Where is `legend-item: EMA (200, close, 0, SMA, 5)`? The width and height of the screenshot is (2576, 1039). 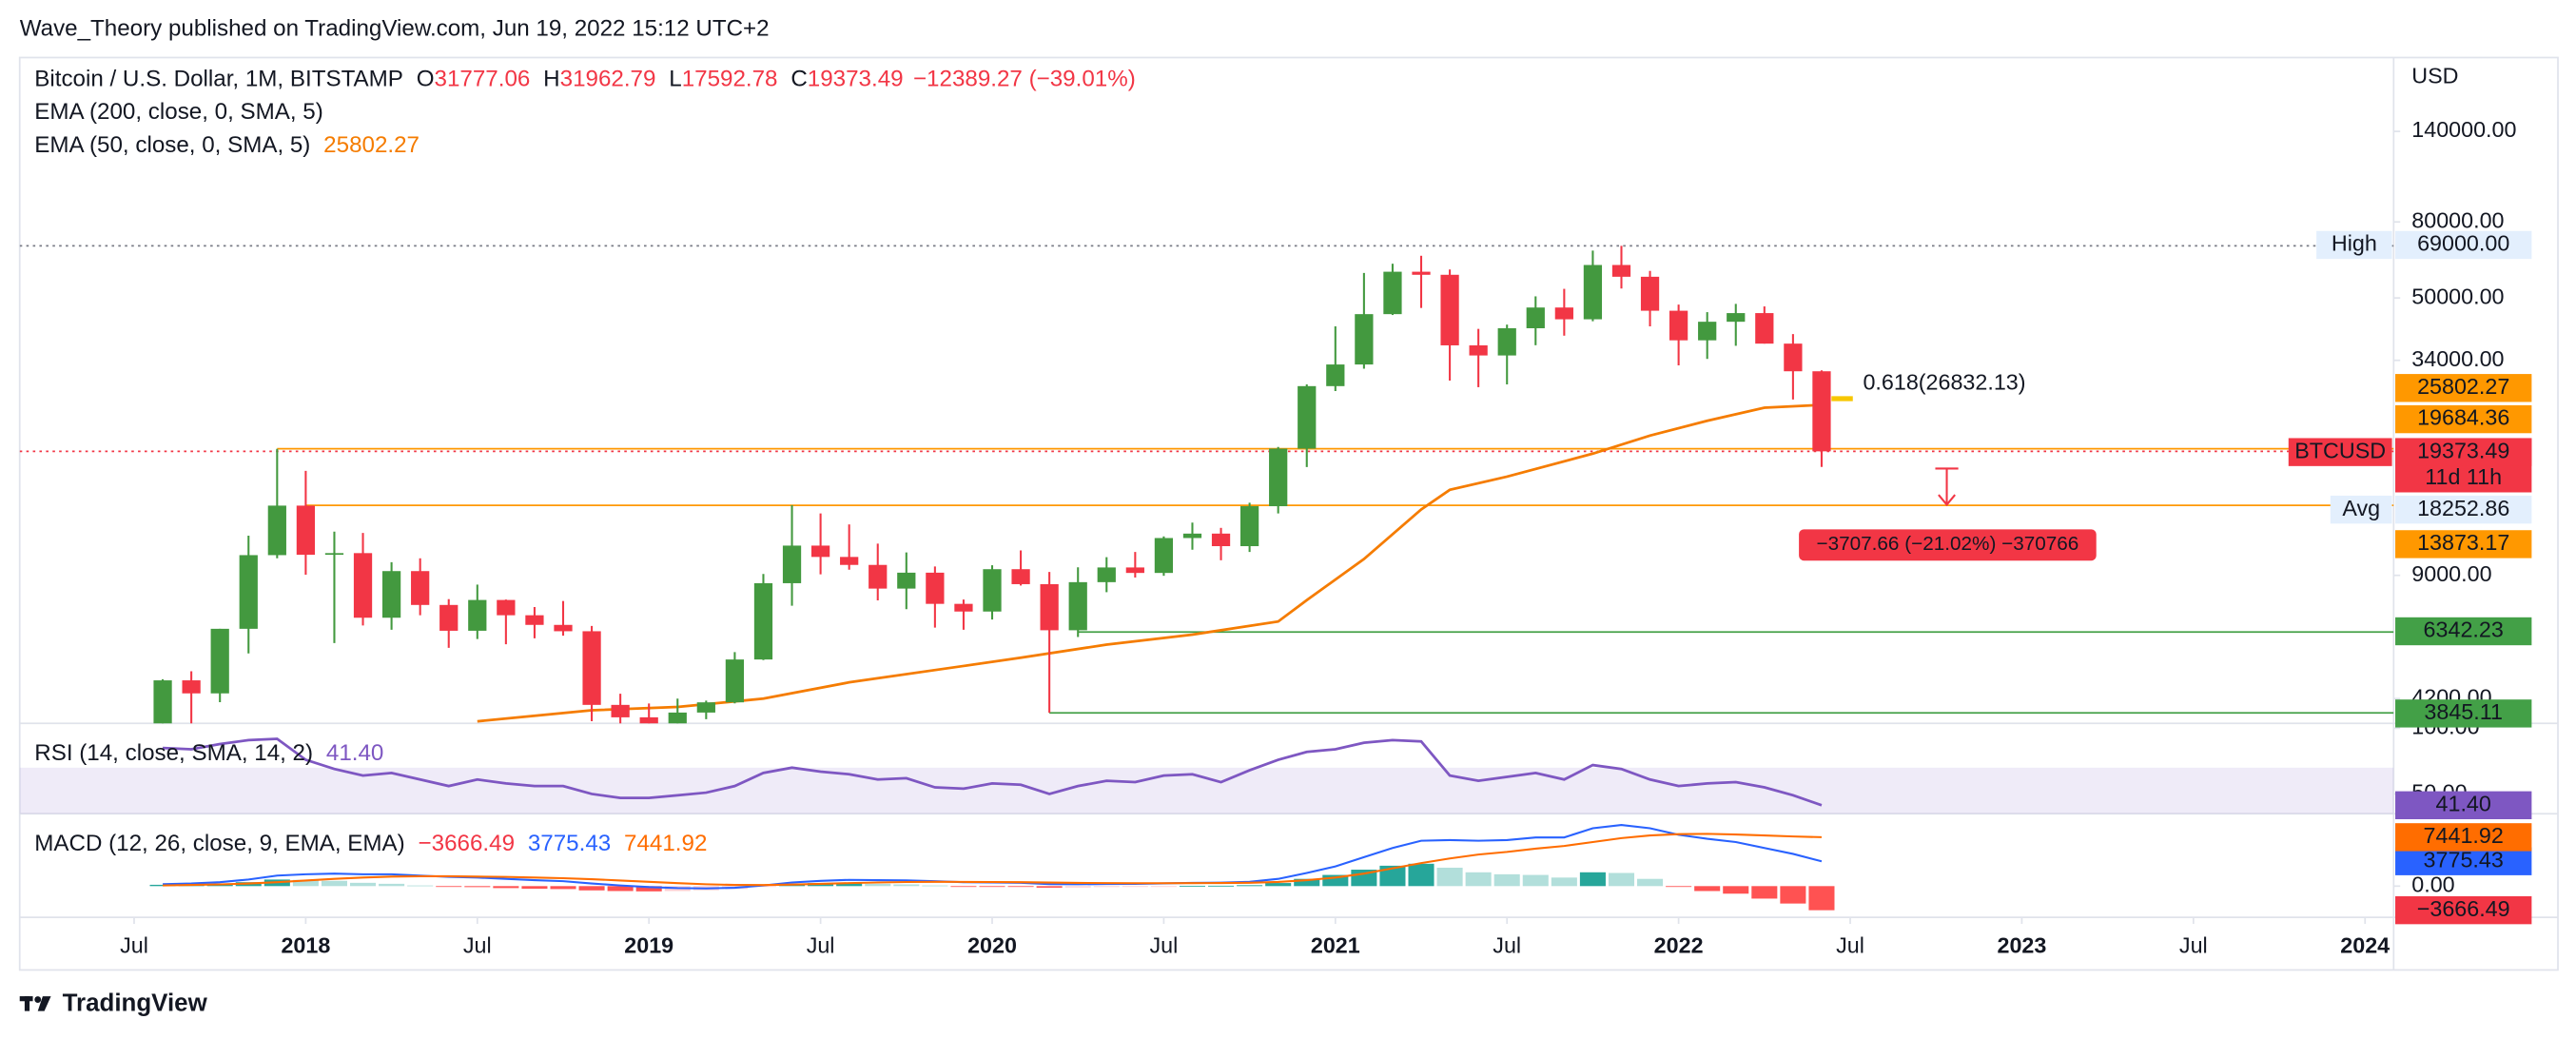
legend-item: EMA (200, close, 0, SMA, 5) is located at coordinates (178, 113).